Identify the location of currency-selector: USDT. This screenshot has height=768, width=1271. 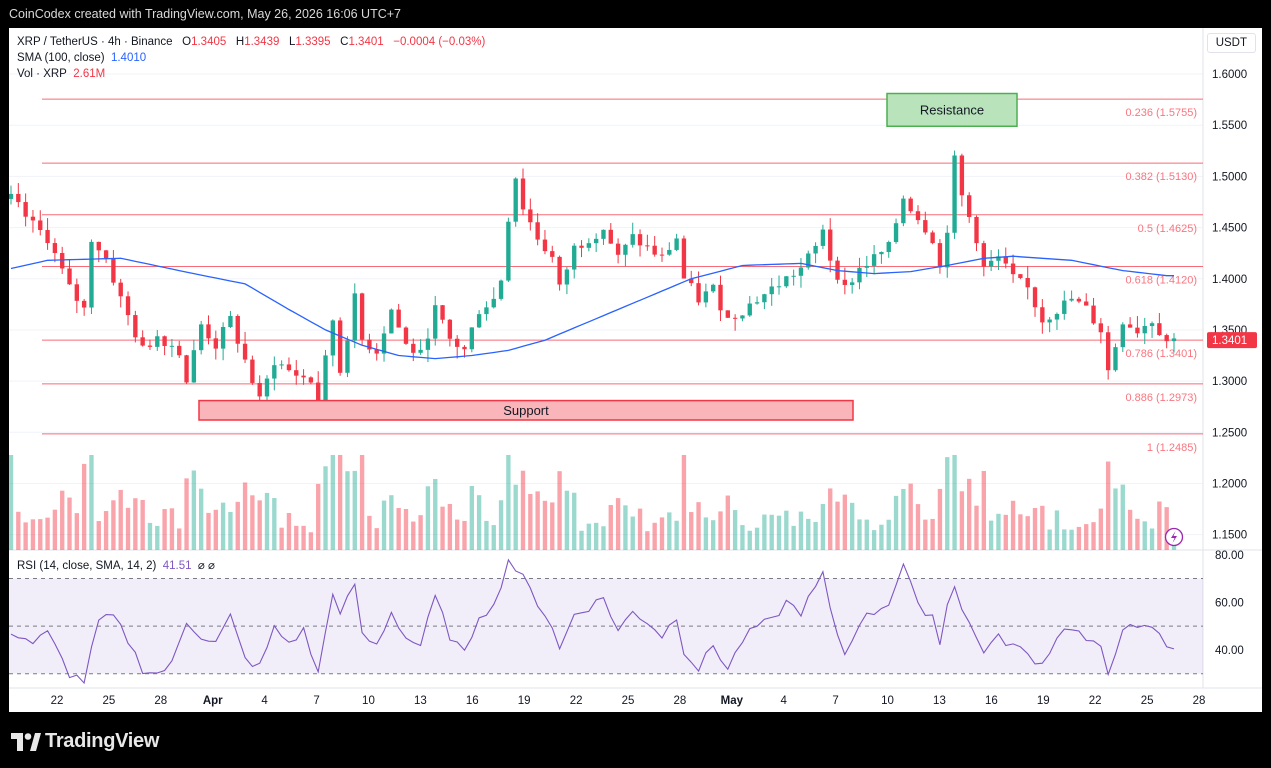
(1231, 43).